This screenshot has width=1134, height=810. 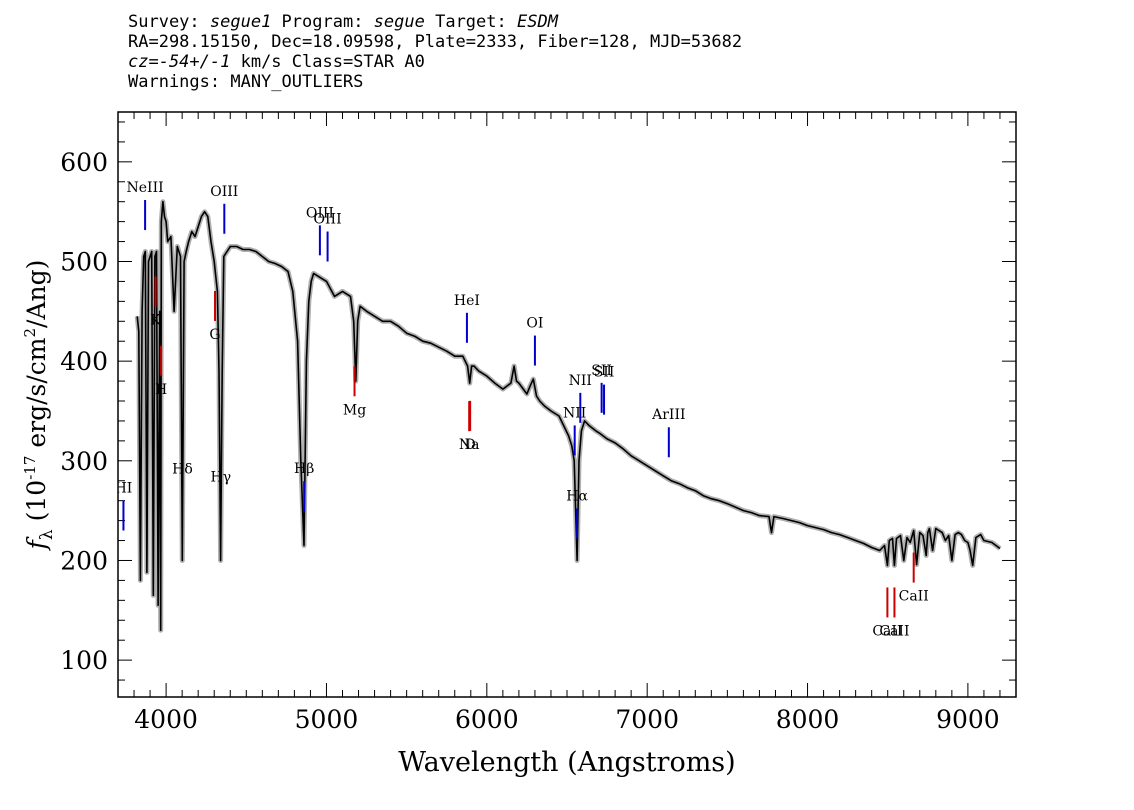 I want to click on x-tick-label: 7000, so click(x=647, y=719).